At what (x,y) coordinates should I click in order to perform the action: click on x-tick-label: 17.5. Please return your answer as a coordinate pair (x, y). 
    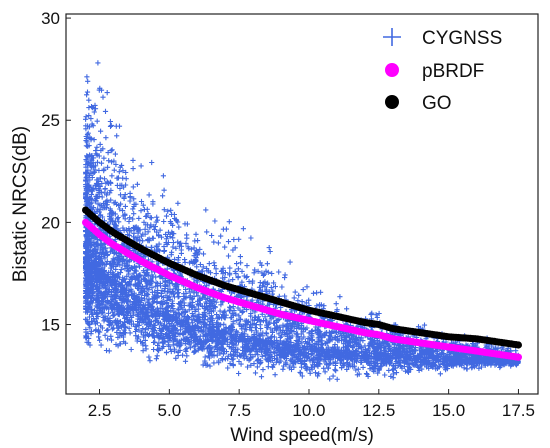
    Looking at the image, I should click on (518, 410).